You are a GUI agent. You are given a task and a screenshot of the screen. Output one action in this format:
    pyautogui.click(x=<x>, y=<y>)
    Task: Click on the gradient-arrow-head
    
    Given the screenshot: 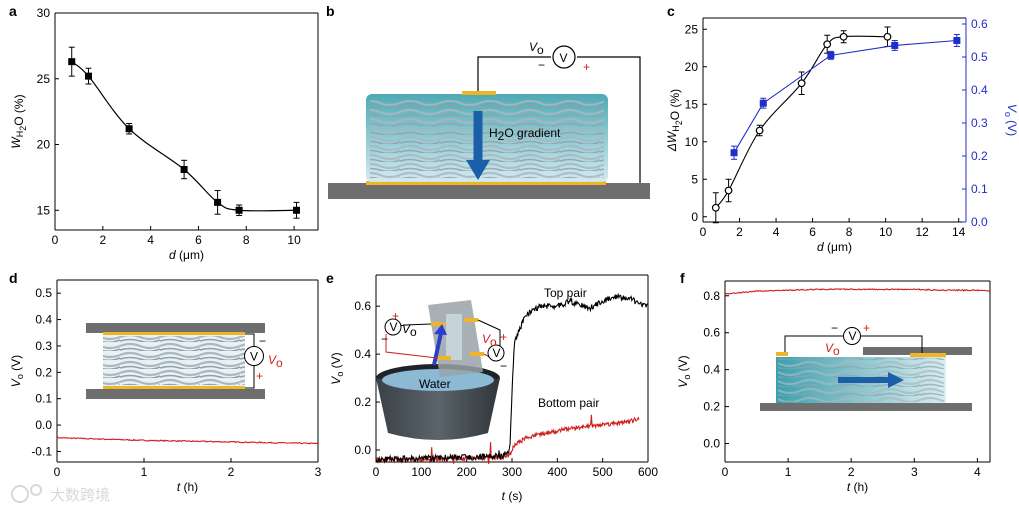 What is the action you would take?
    pyautogui.click(x=478, y=170)
    